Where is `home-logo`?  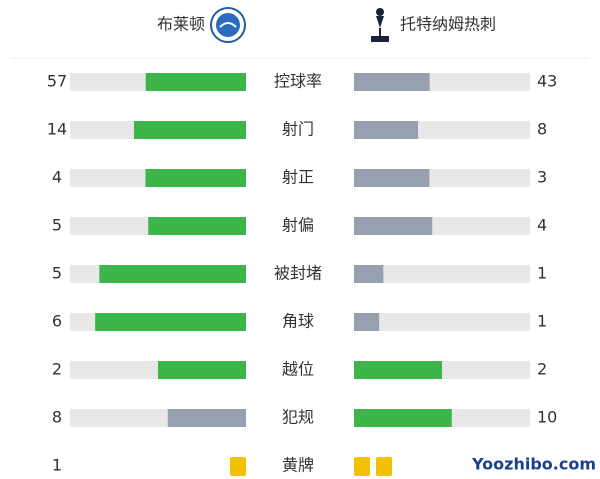 home-logo is located at coordinates (228, 25).